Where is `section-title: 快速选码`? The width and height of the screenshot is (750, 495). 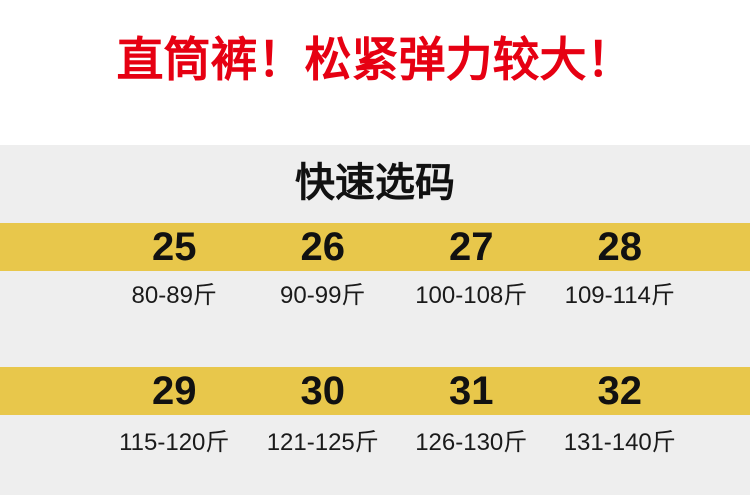
section-title: 快速选码 is located at coordinates (375, 183).